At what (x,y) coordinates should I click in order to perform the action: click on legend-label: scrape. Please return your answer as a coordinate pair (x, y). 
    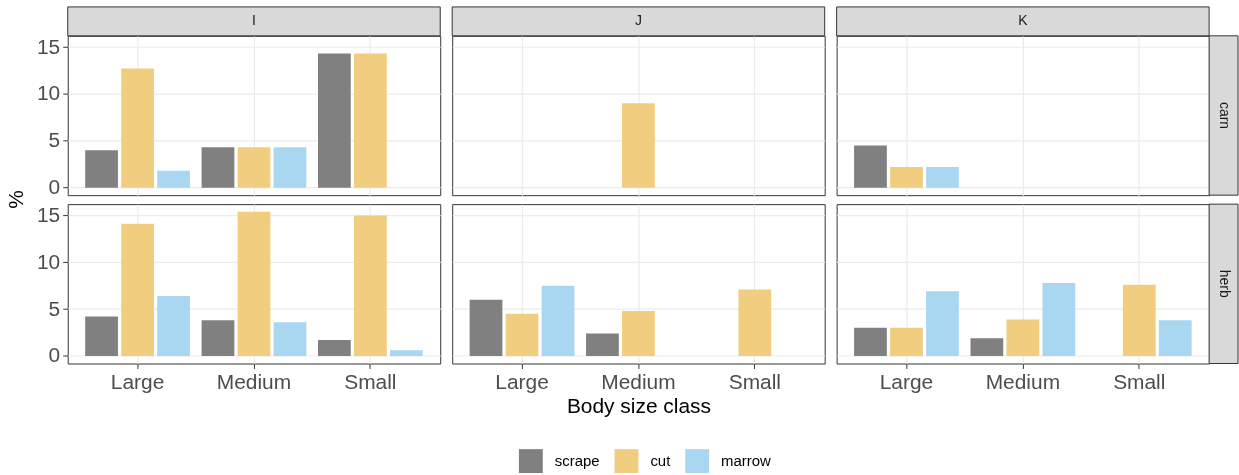
    Looking at the image, I should click on (577, 461).